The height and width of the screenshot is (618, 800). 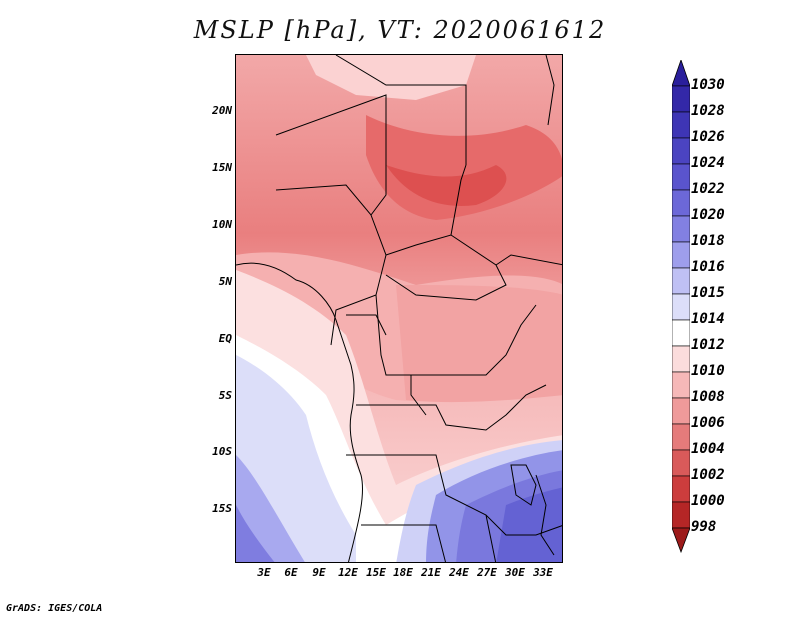 What do you see at coordinates (225, 395) in the screenshot?
I see `y-label-5s: 5S` at bounding box center [225, 395].